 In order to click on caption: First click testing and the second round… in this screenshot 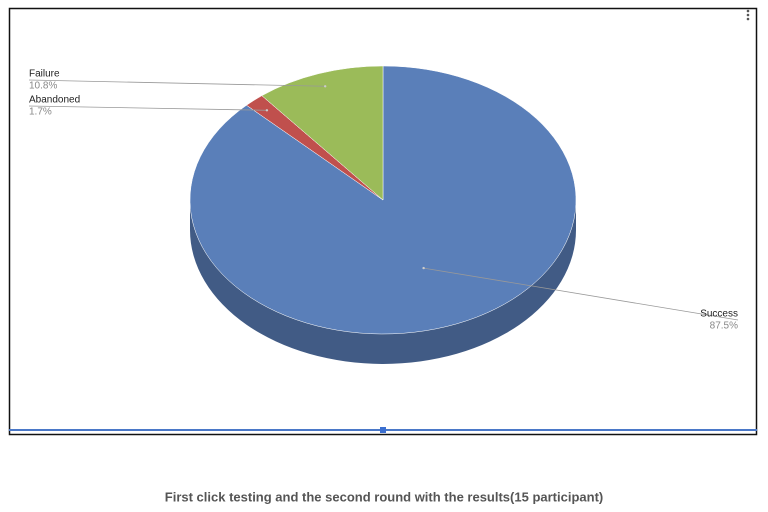, I will do `click(384, 496)`.